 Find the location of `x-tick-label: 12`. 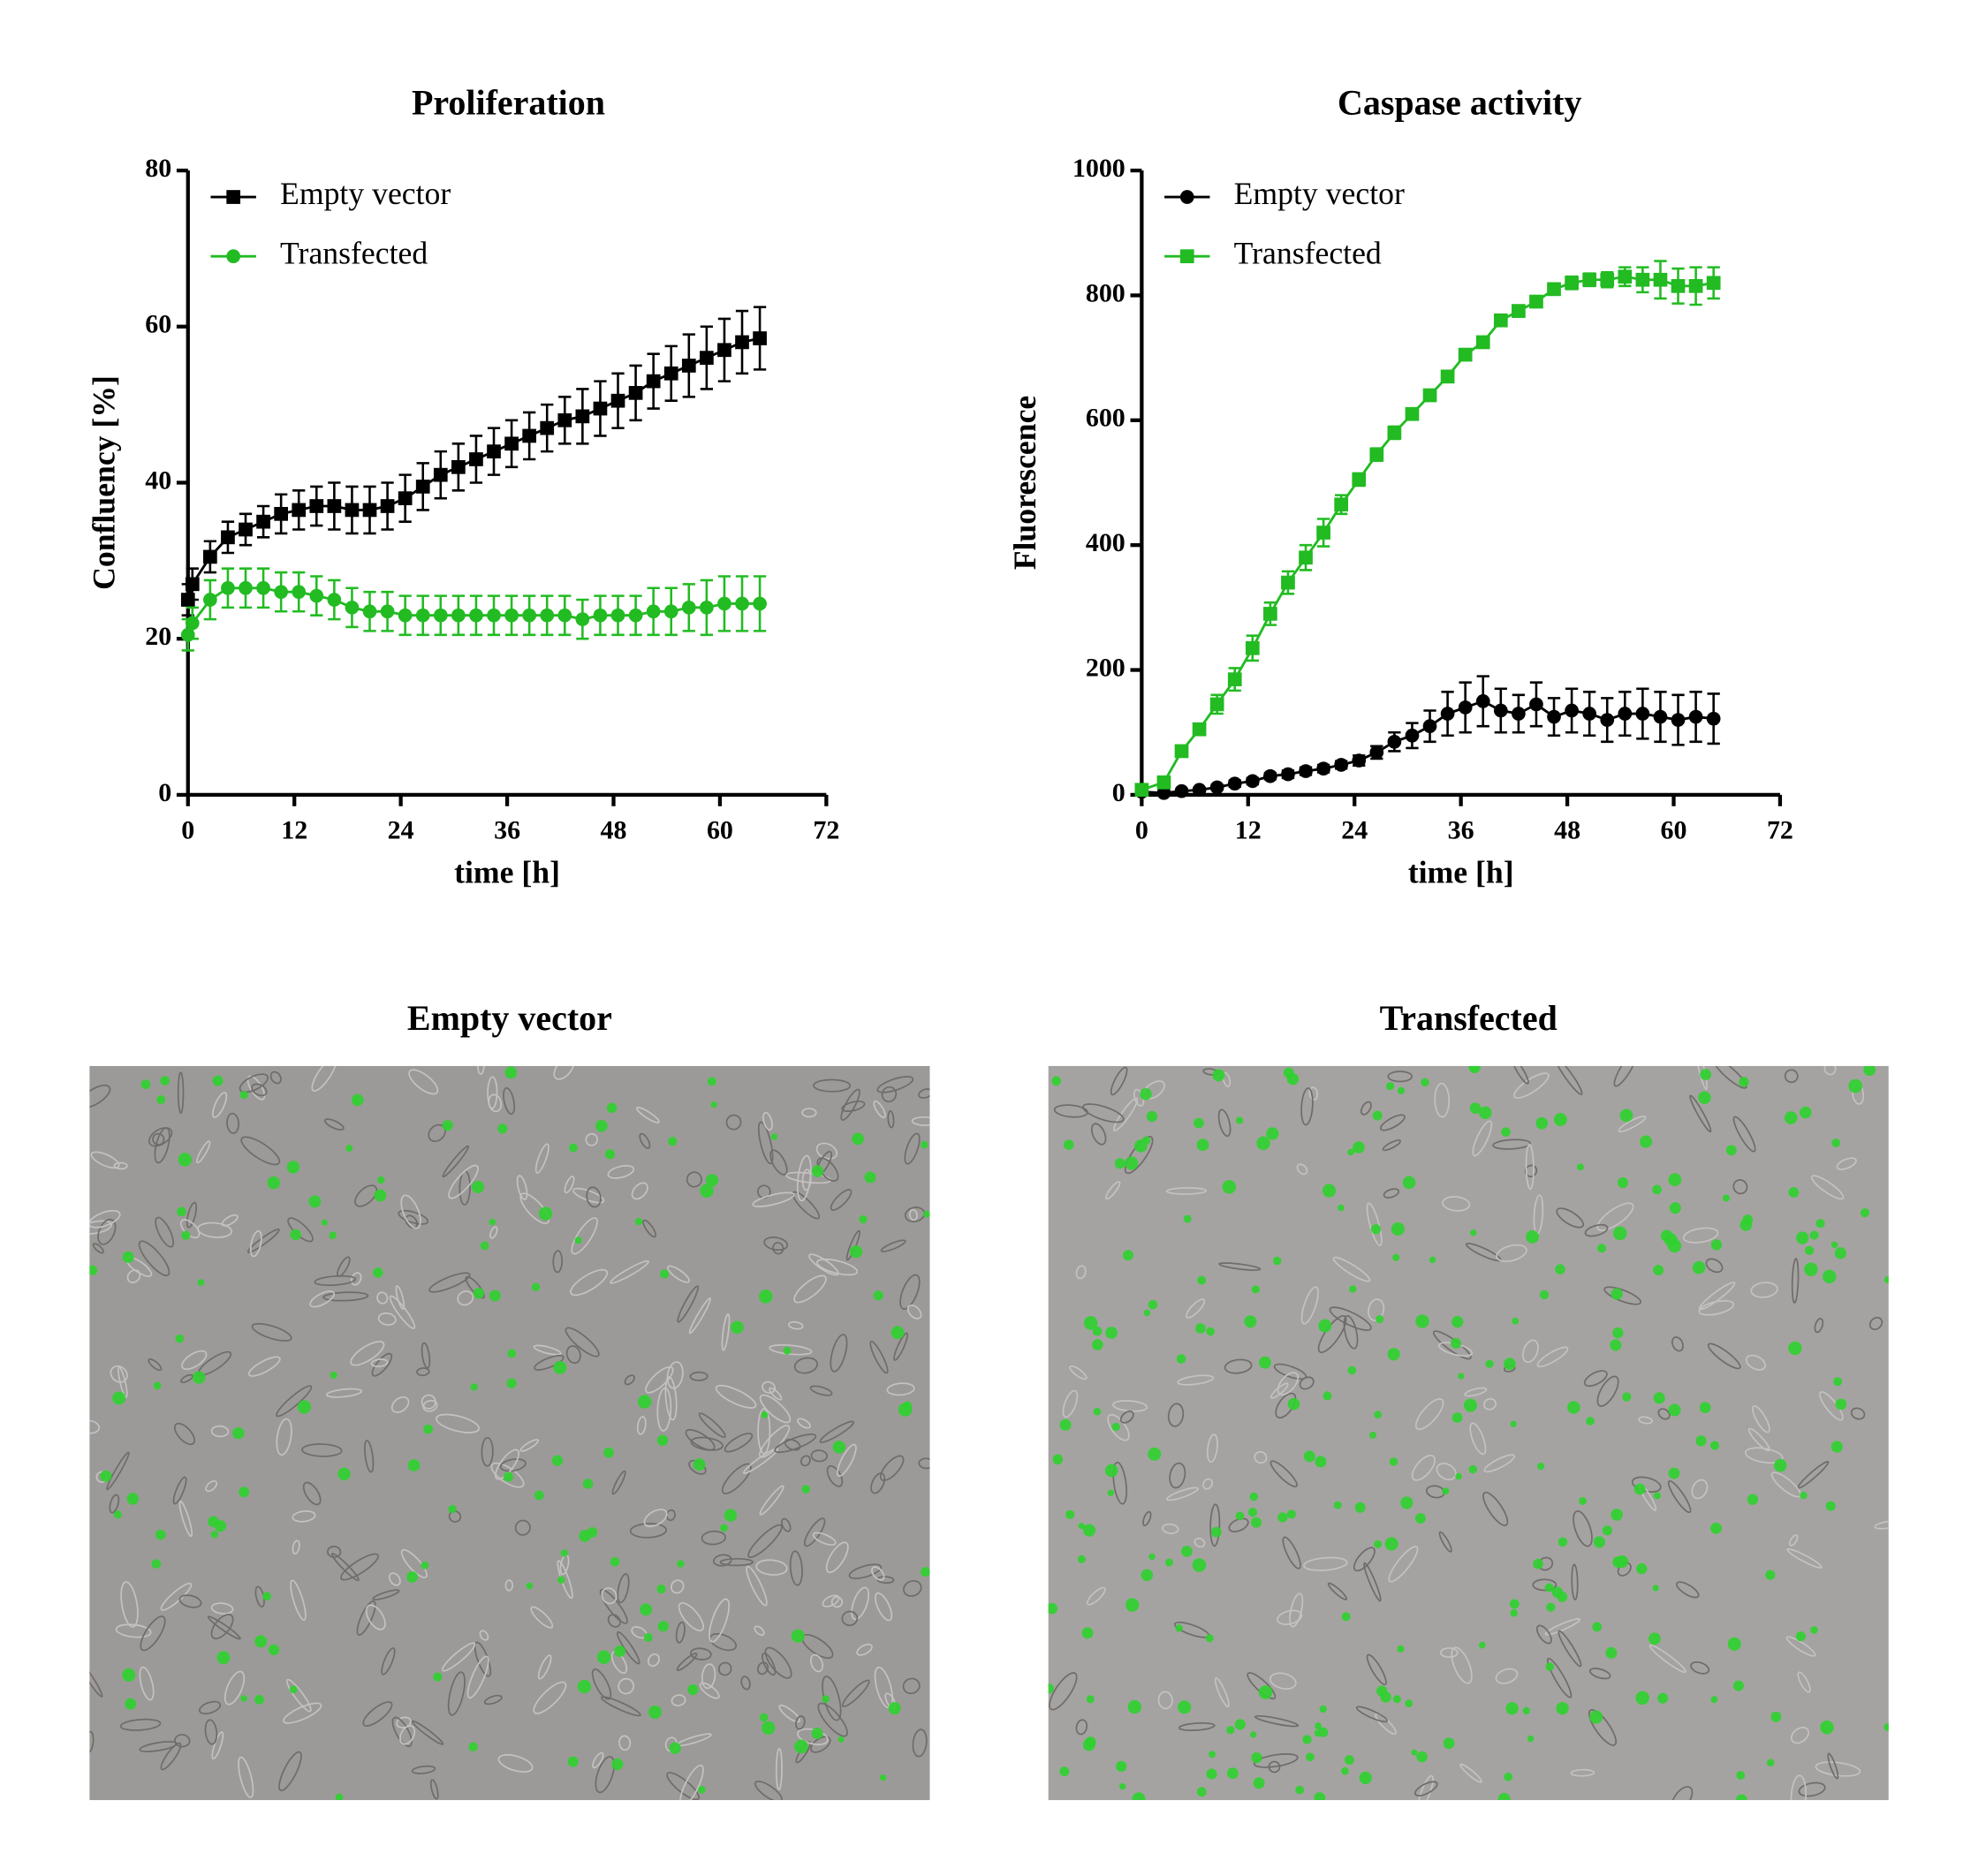

x-tick-label: 12 is located at coordinates (294, 830).